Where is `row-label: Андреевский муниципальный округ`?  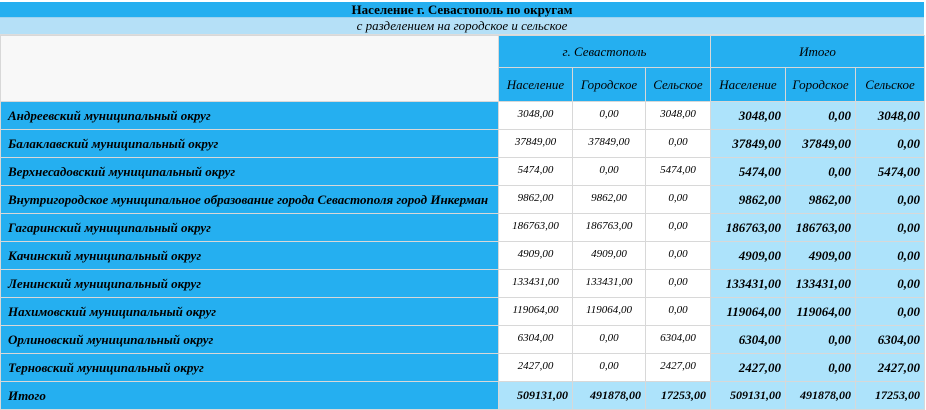
row-label: Андреевский муниципальный округ is located at coordinates (249, 115).